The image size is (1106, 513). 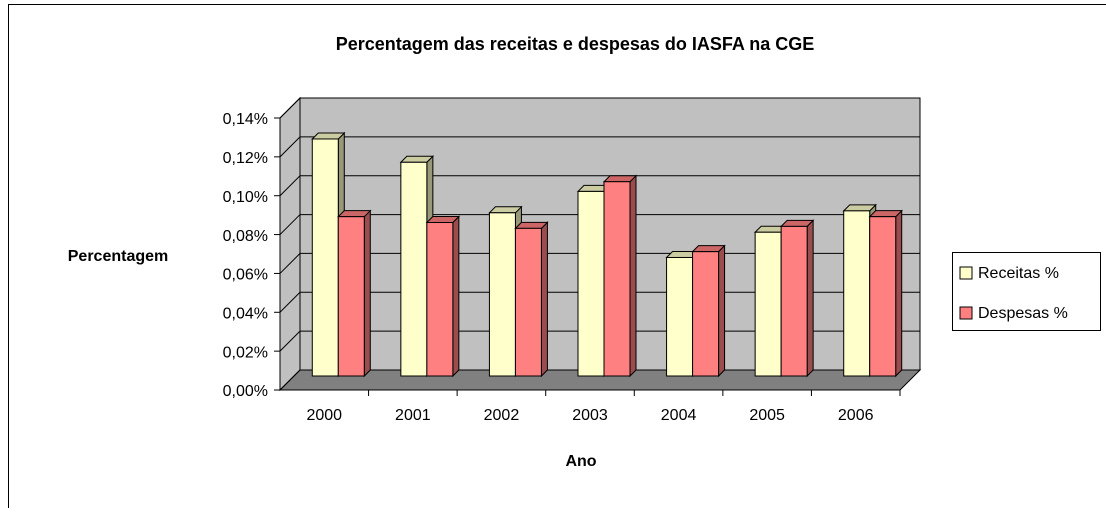 What do you see at coordinates (580, 461) in the screenshot?
I see `x-axis-label: Ano` at bounding box center [580, 461].